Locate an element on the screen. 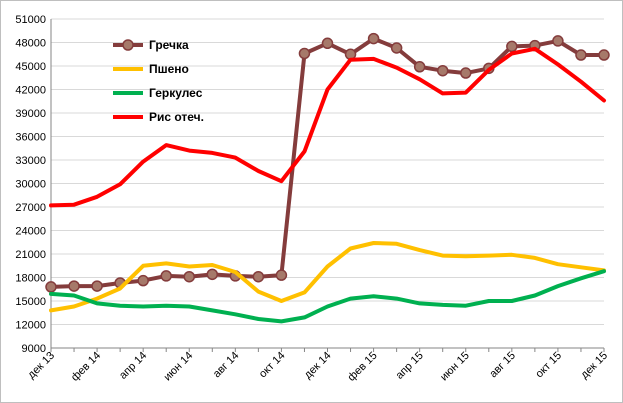 The height and width of the screenshot is (403, 623). y-tick-label: 18000 is located at coordinates (30, 279).